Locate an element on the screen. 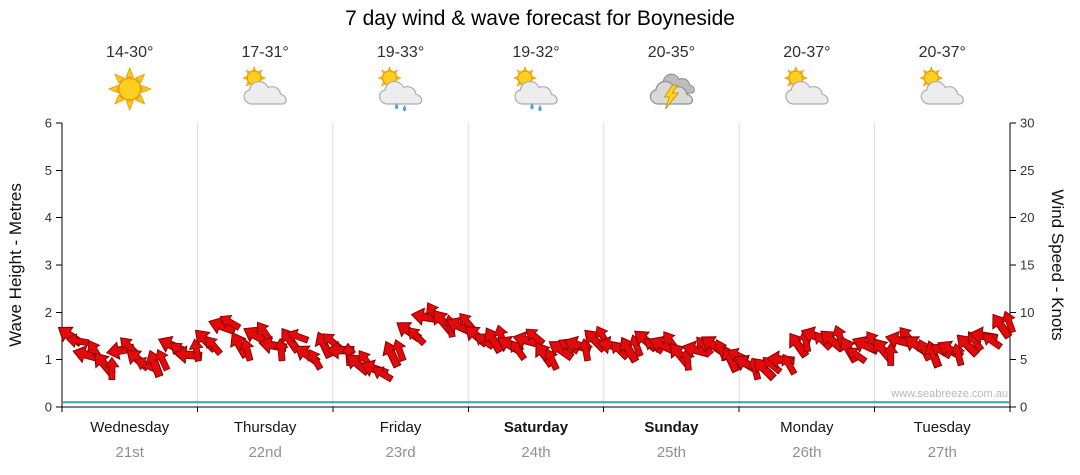 Image resolution: width=1080 pixels, height=475 pixels. day-date: 25th is located at coordinates (671, 452).